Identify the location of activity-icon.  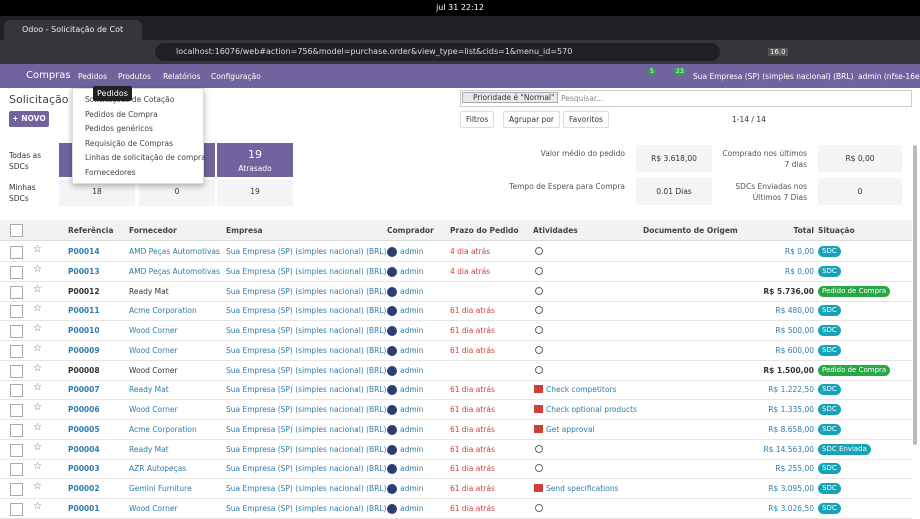
(538, 428).